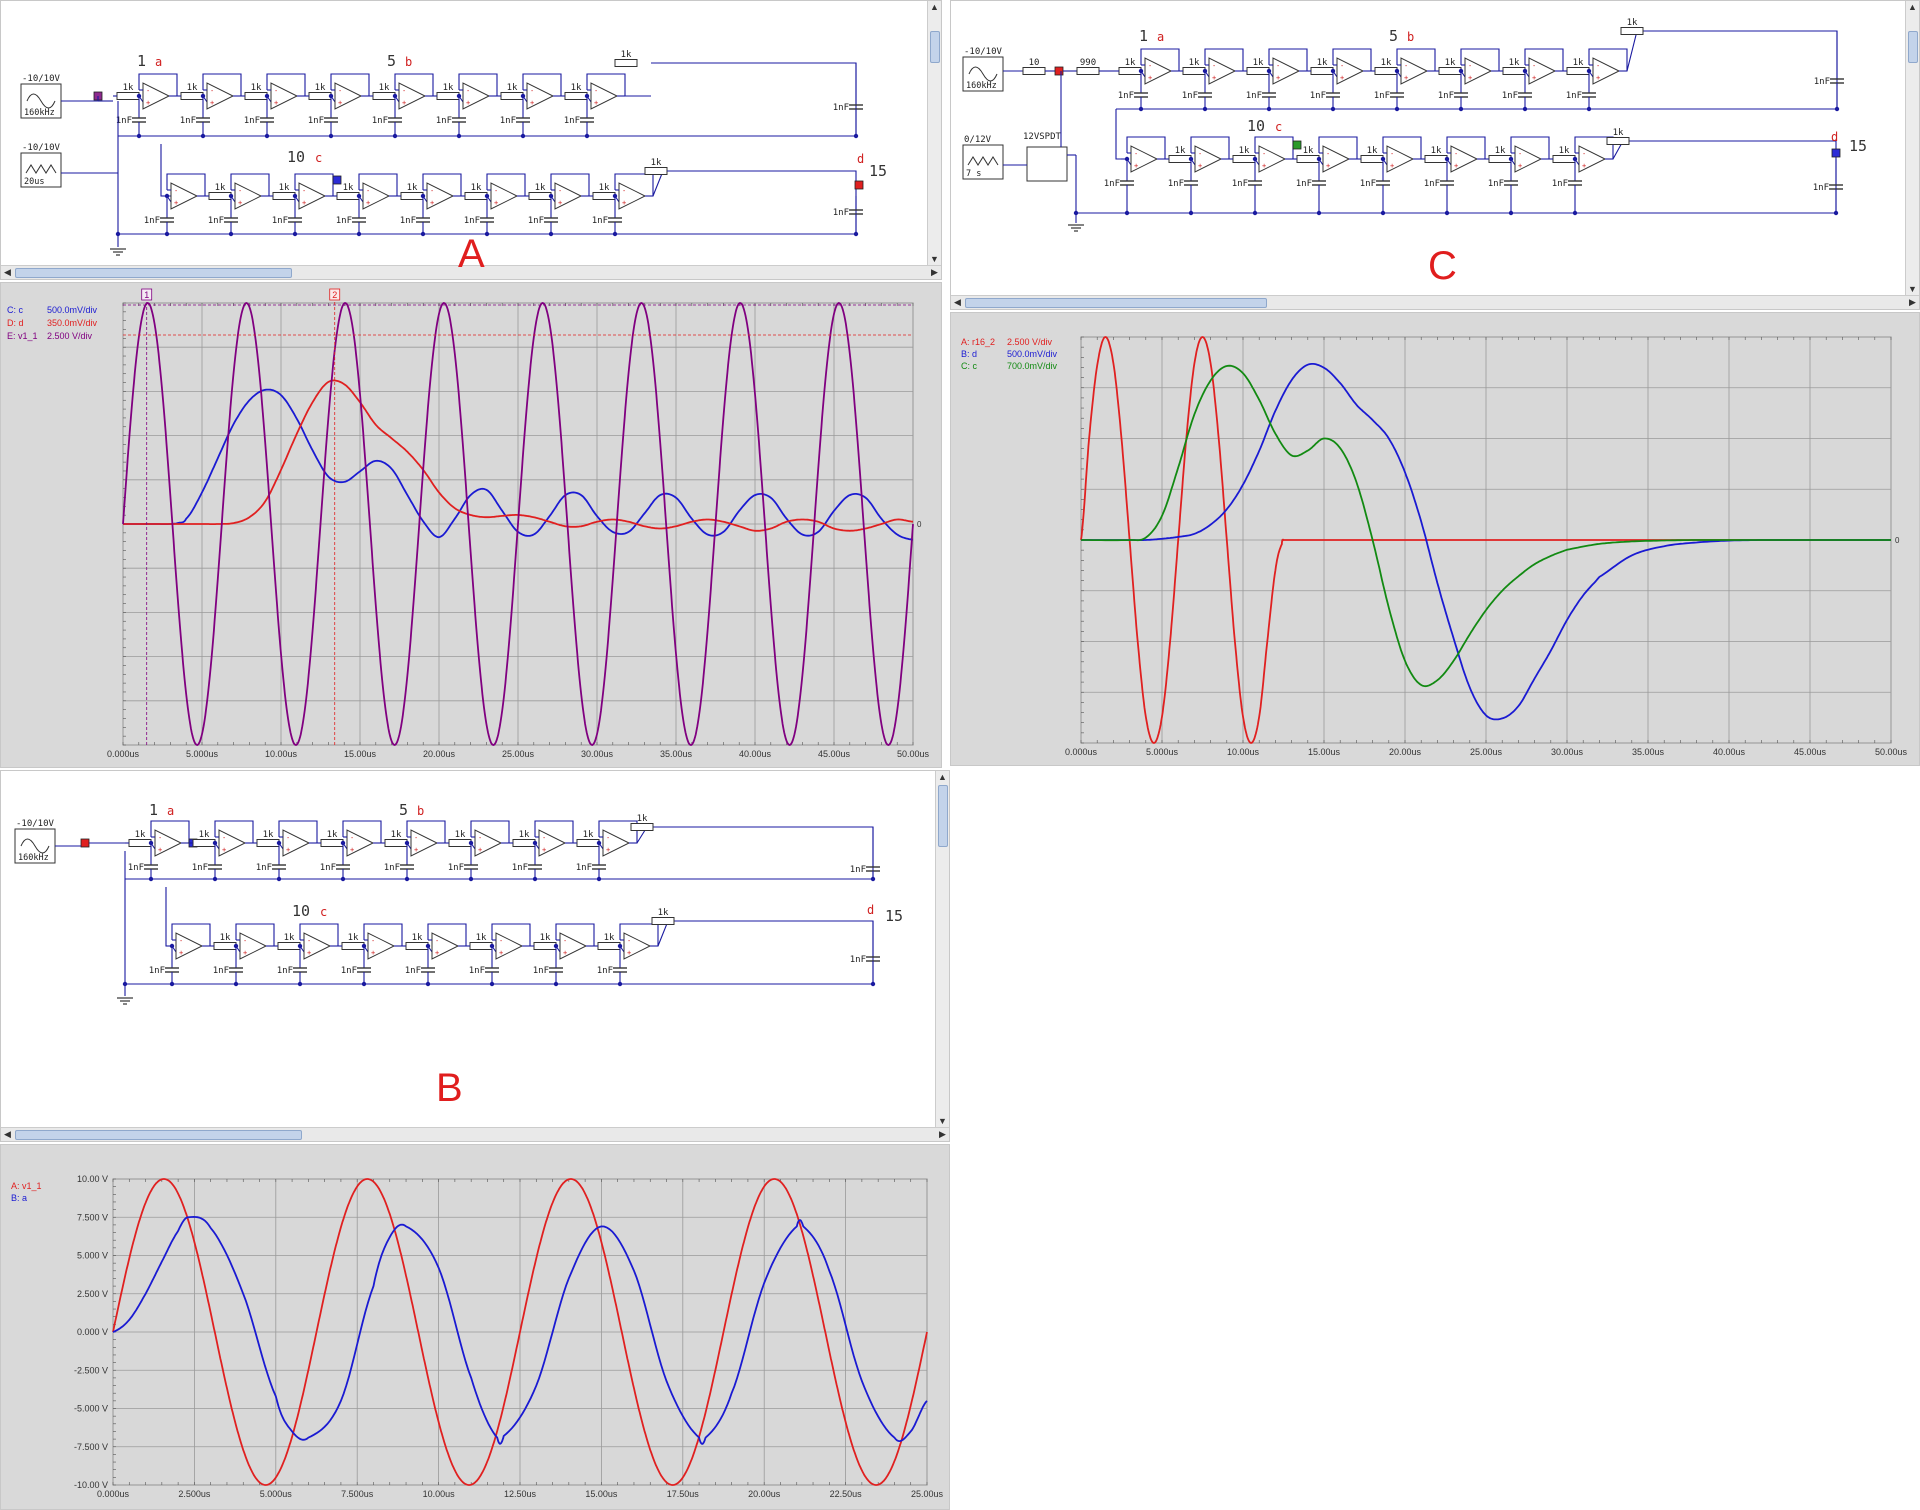  What do you see at coordinates (72, 323) in the screenshot?
I see `legend-entry-scale: 350.0mV/div` at bounding box center [72, 323].